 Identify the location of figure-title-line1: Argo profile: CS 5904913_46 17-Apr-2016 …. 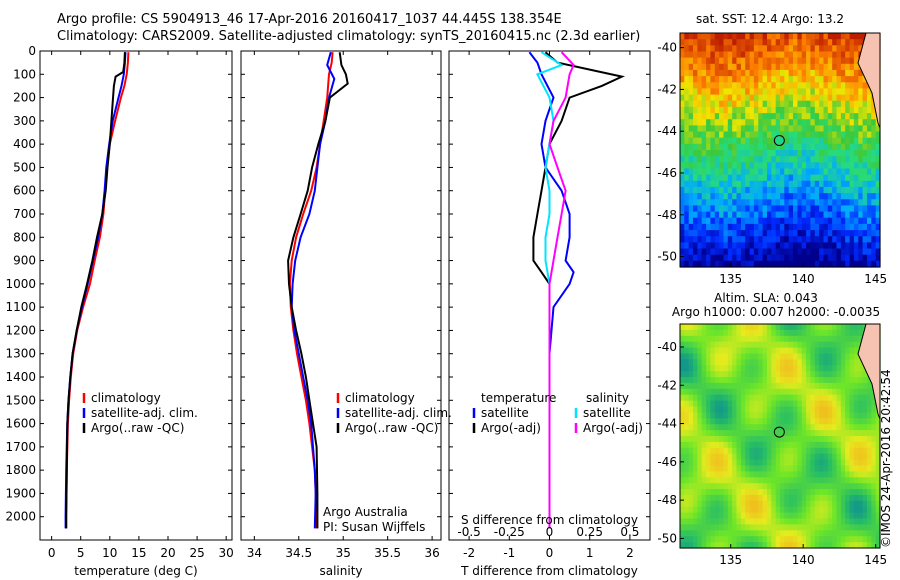
(309, 19).